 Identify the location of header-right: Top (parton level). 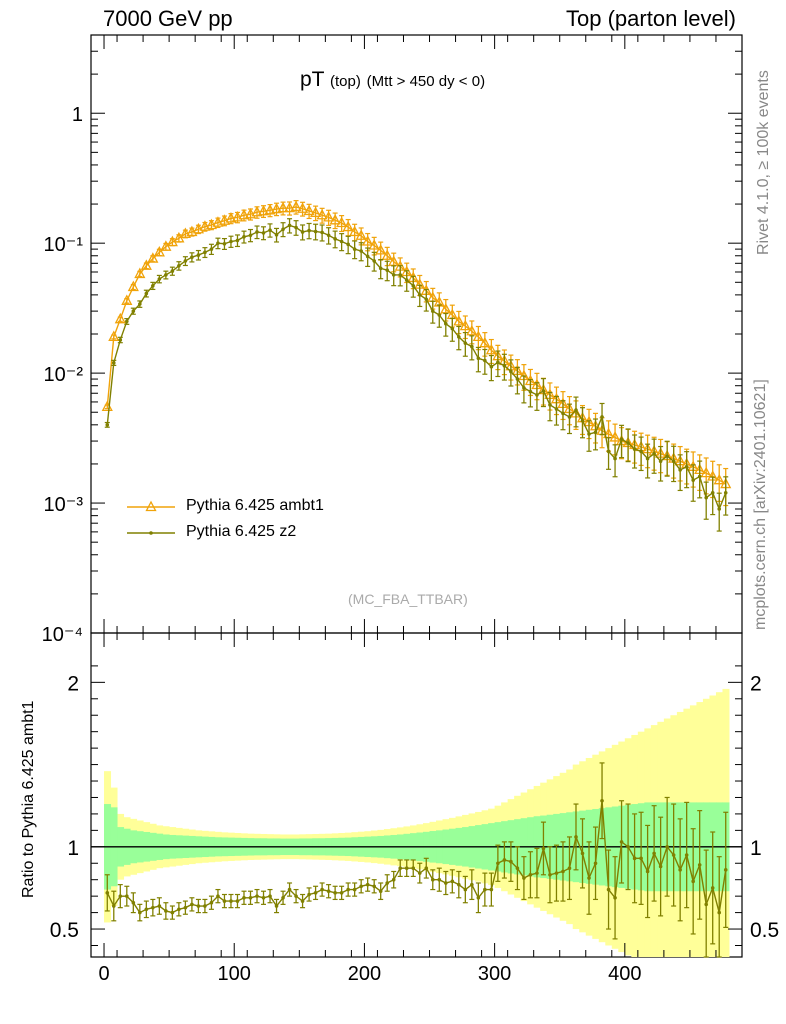
(651, 18).